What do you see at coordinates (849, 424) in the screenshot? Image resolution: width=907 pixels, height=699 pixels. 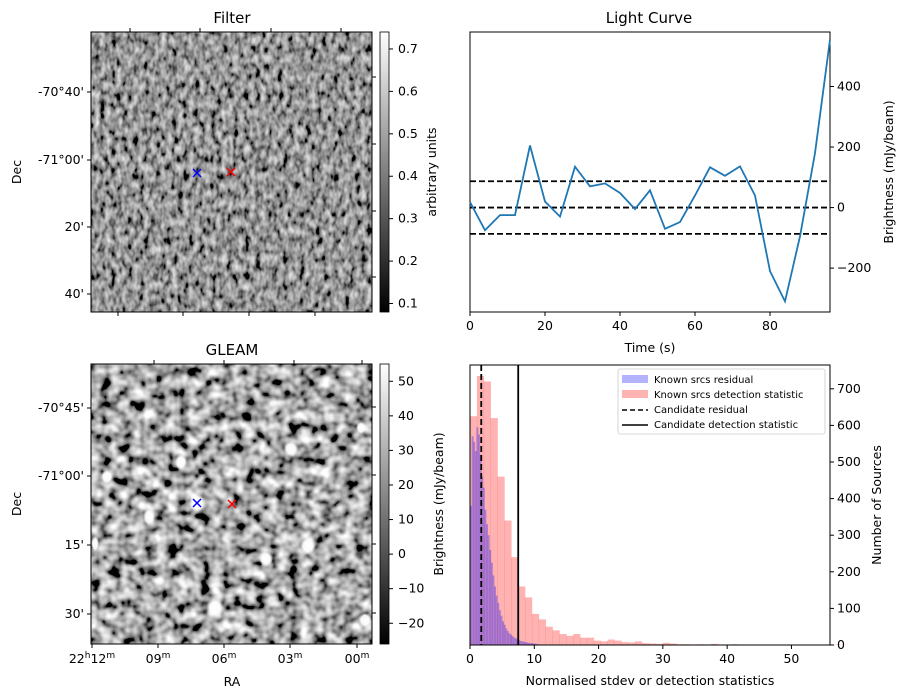 I see `histogram-ytick-label: 600` at bounding box center [849, 424].